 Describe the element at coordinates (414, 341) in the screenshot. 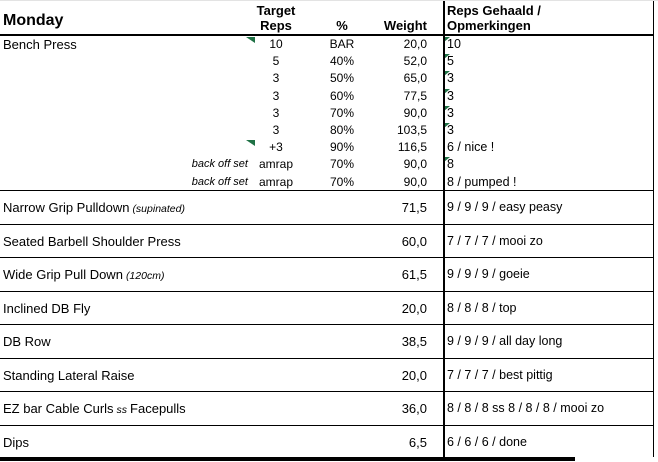

I see `weight-cell: 38,5` at that location.